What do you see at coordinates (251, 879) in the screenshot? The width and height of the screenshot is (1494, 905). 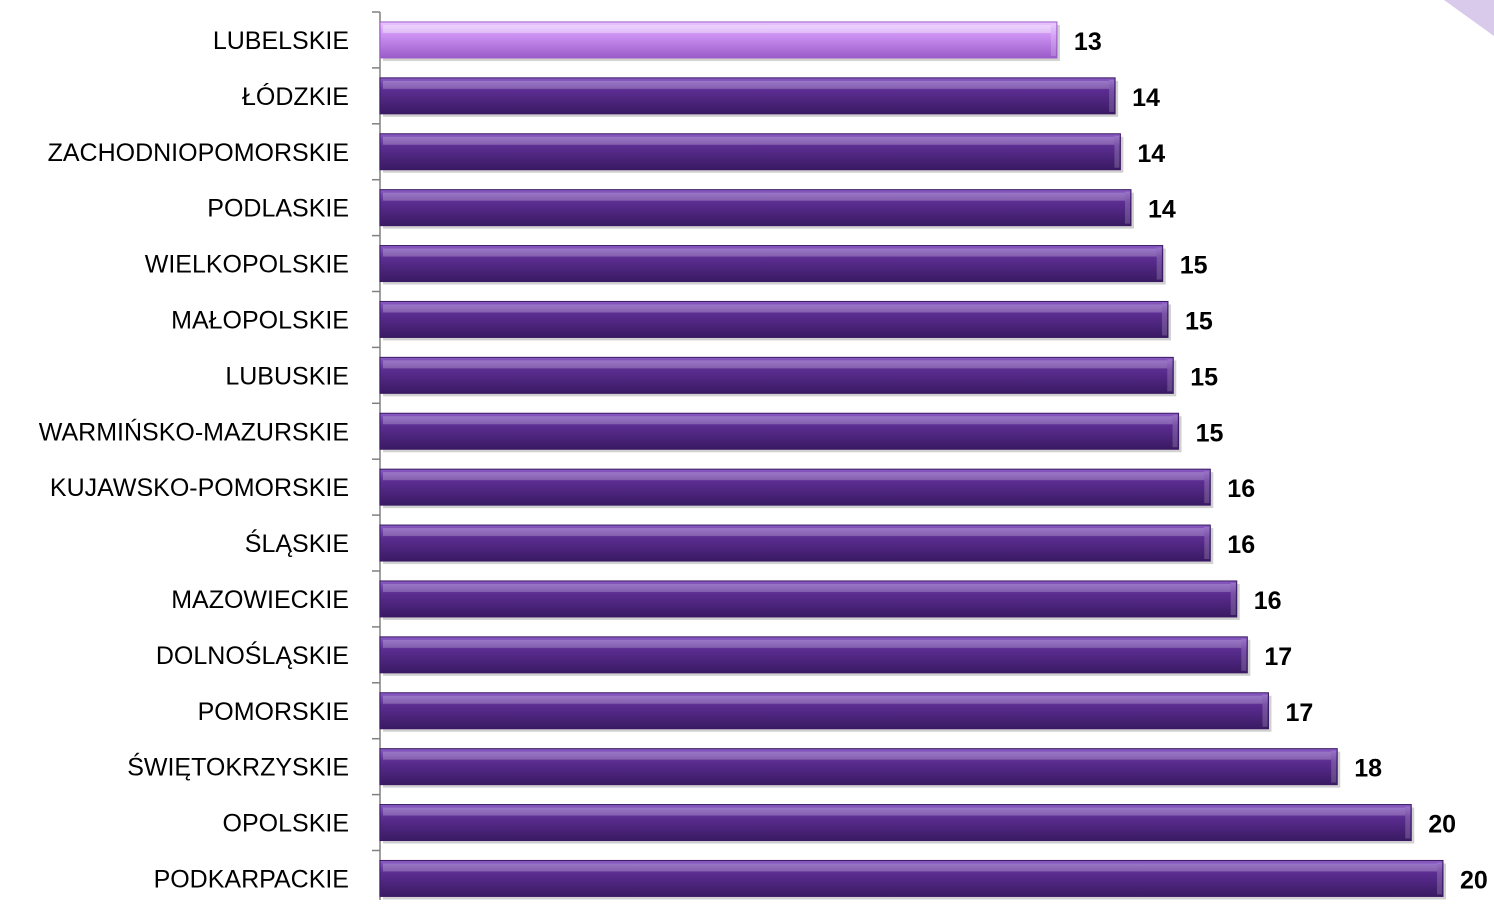 I see `category-label: PODKARPACKIE` at bounding box center [251, 879].